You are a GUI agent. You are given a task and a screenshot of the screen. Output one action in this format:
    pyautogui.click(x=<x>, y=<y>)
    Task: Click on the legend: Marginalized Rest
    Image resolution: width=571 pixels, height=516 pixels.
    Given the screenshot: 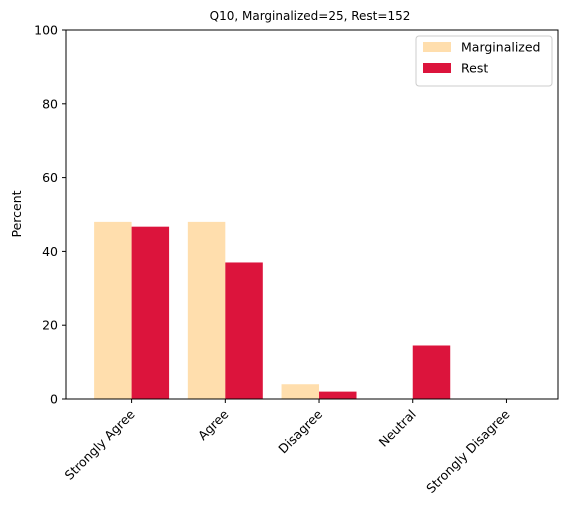 What is the action you would take?
    pyautogui.click(x=484, y=61)
    